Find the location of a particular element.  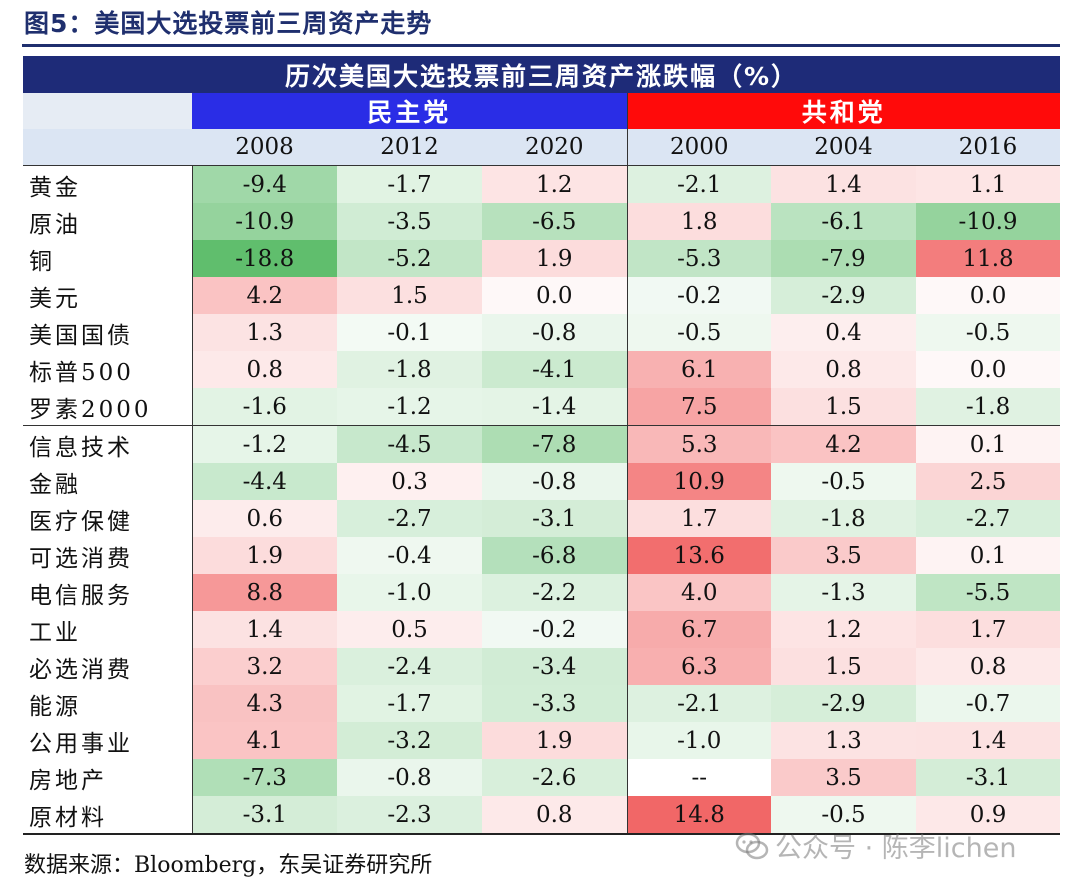

value-cell: 6.3 is located at coordinates (698, 666).